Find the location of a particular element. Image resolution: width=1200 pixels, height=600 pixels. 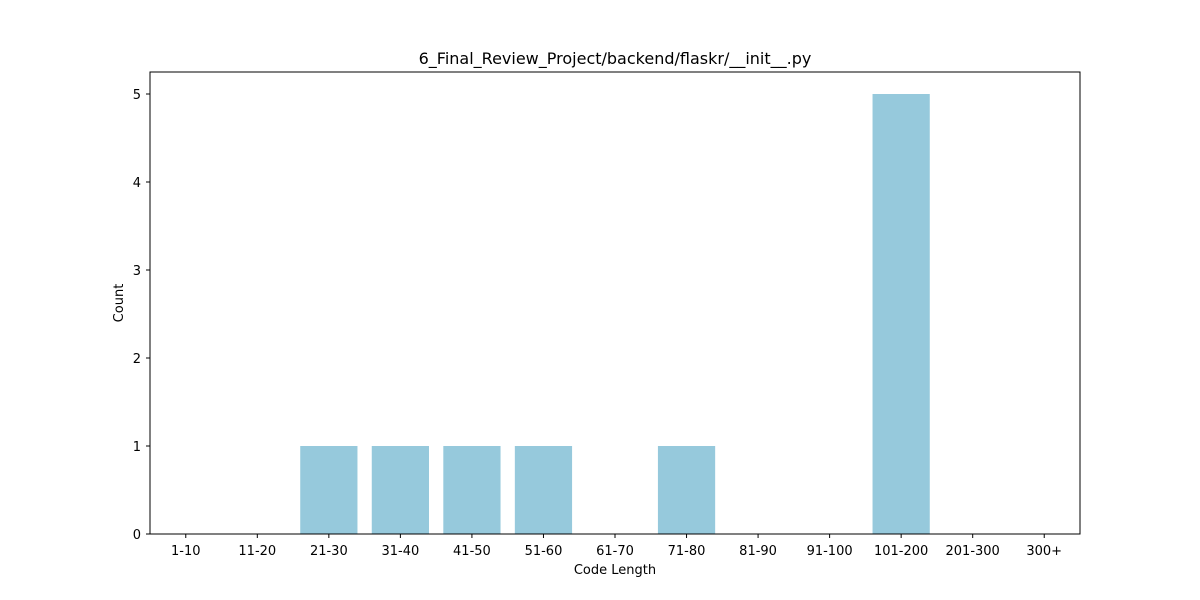

x-tick-label: 91-100 is located at coordinates (830, 551).